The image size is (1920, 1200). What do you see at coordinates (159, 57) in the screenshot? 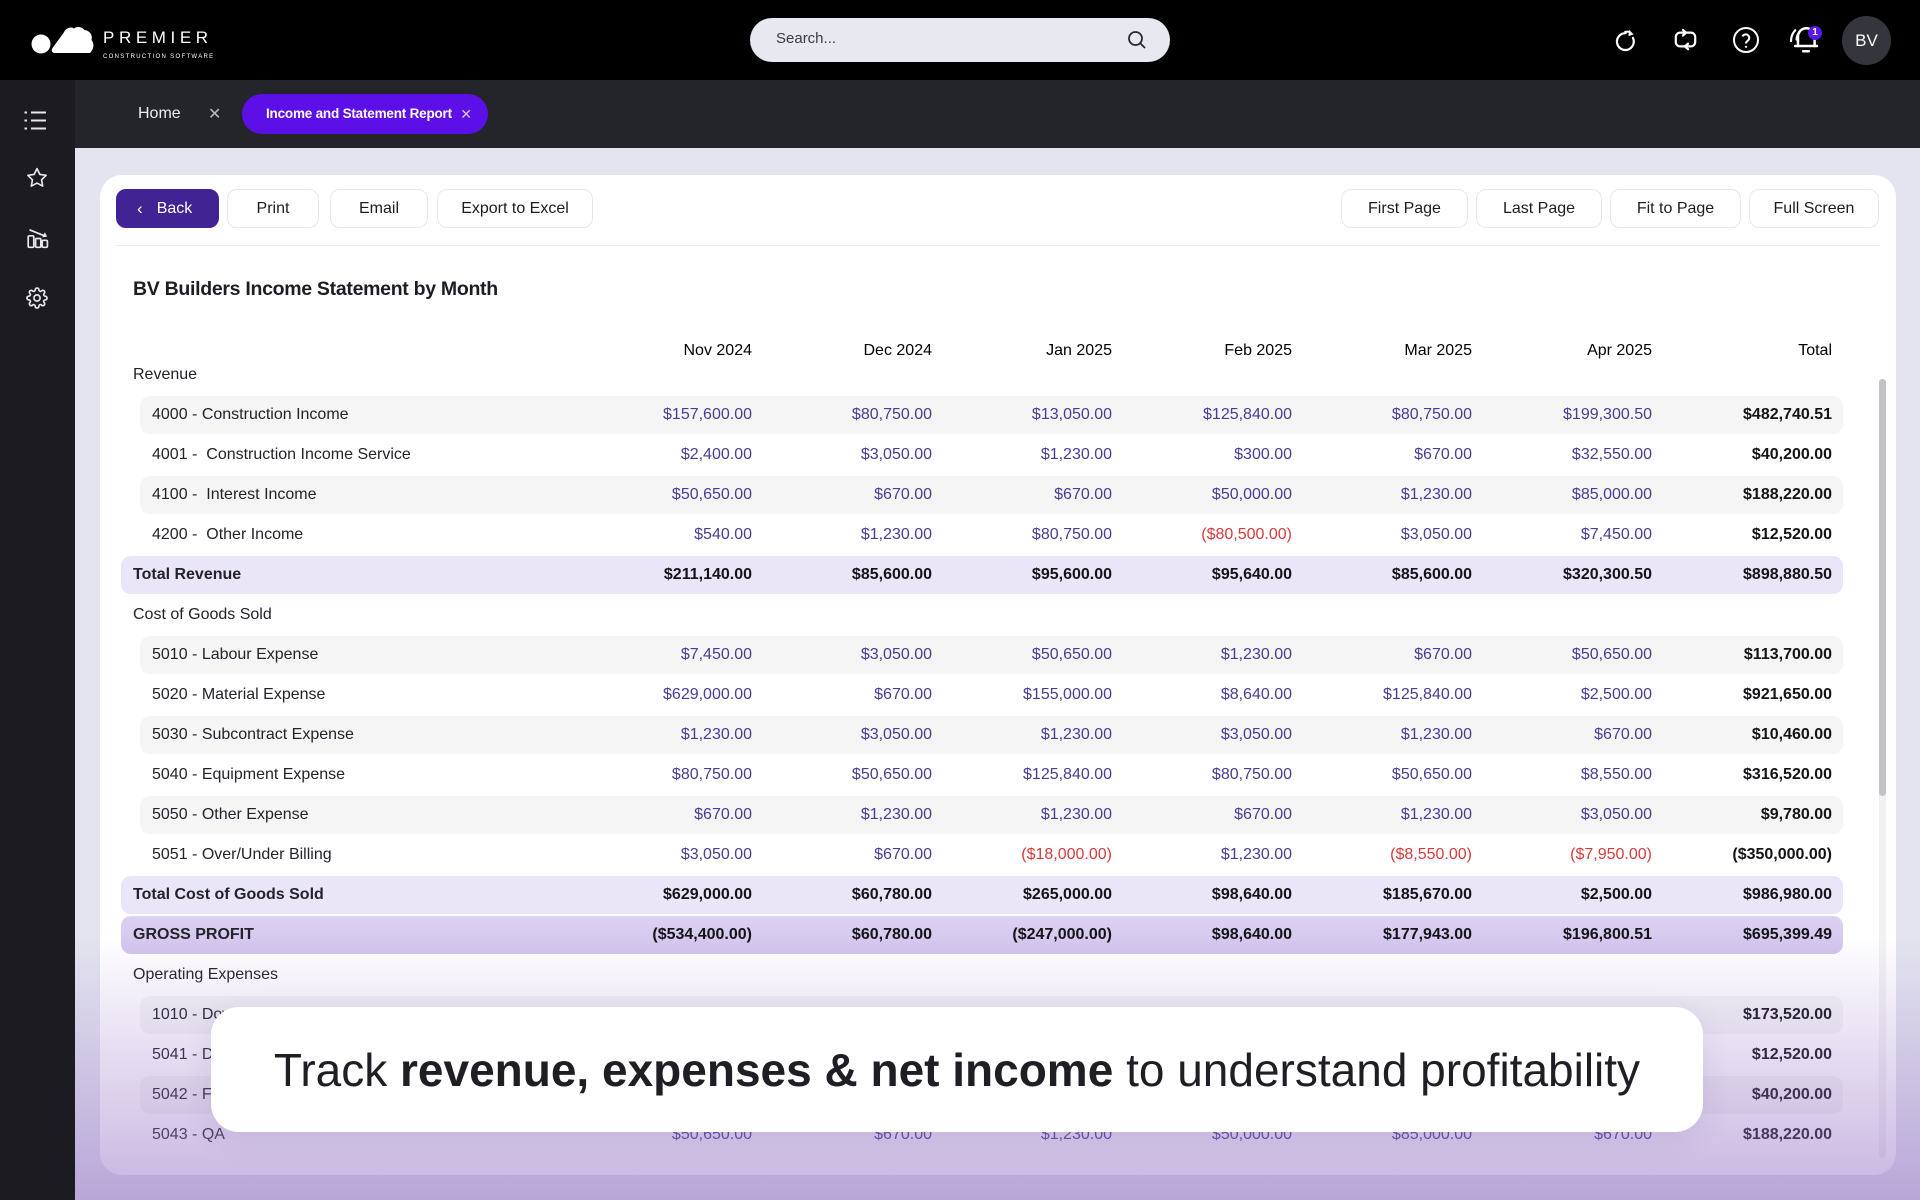
I see `svg-text: CONSTRUCTION SOFTWARE` at bounding box center [159, 57].